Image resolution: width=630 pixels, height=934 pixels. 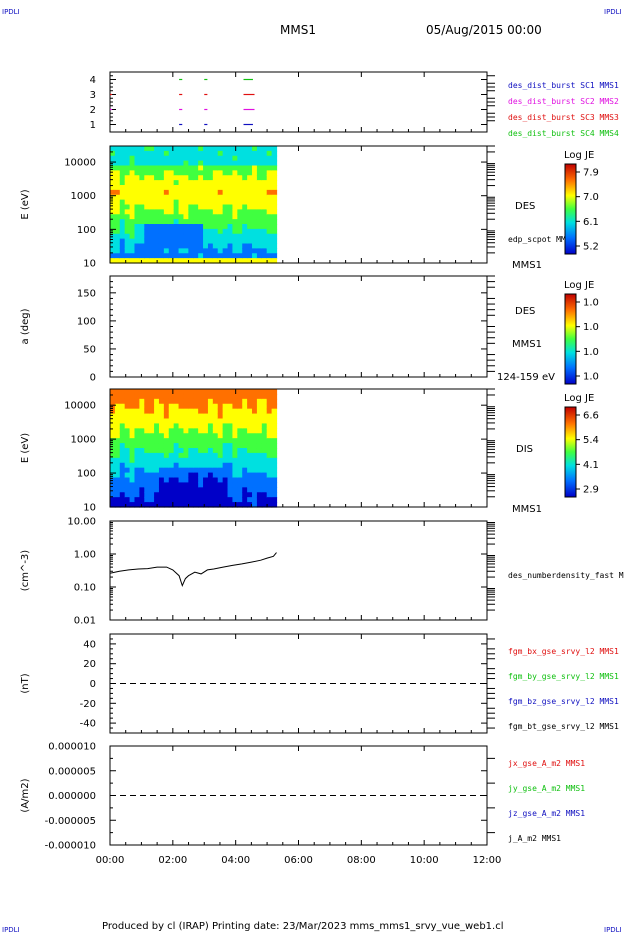 I want to click on des-pitch-colorbar-tick-label: 1.0, so click(x=591, y=303).